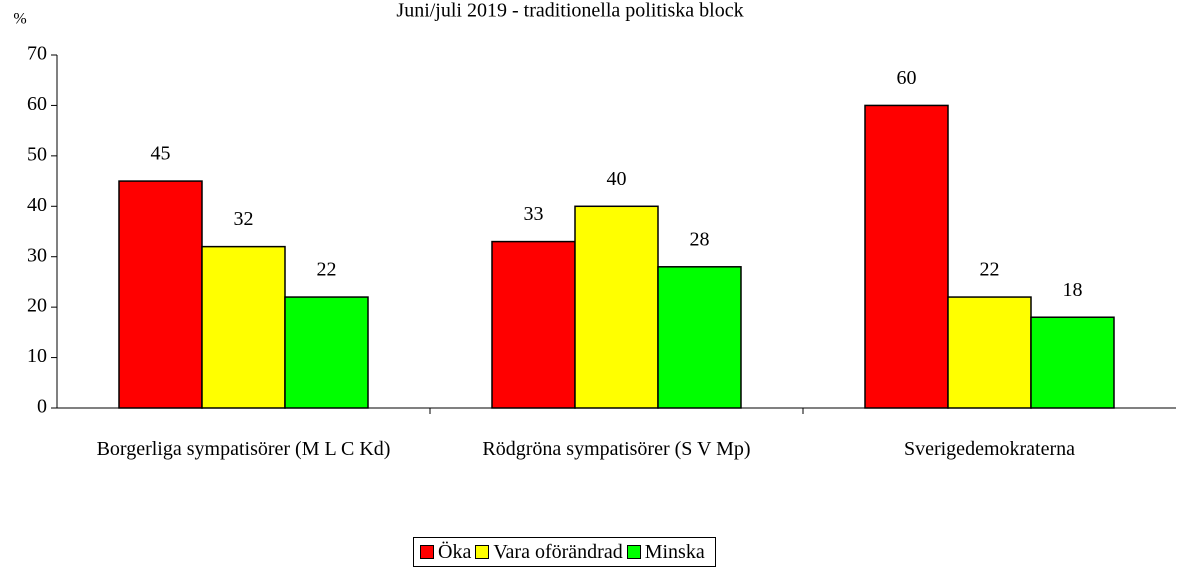  What do you see at coordinates (37, 205) in the screenshot?
I see `y-tick-label: 40` at bounding box center [37, 205].